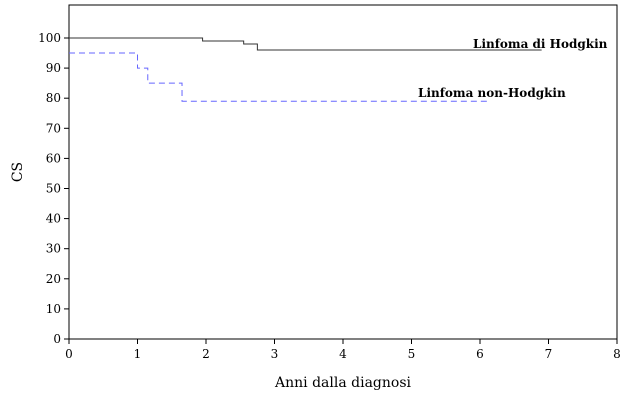  Describe the element at coordinates (480, 354) in the screenshot. I see `x-tick-label: 6` at that location.